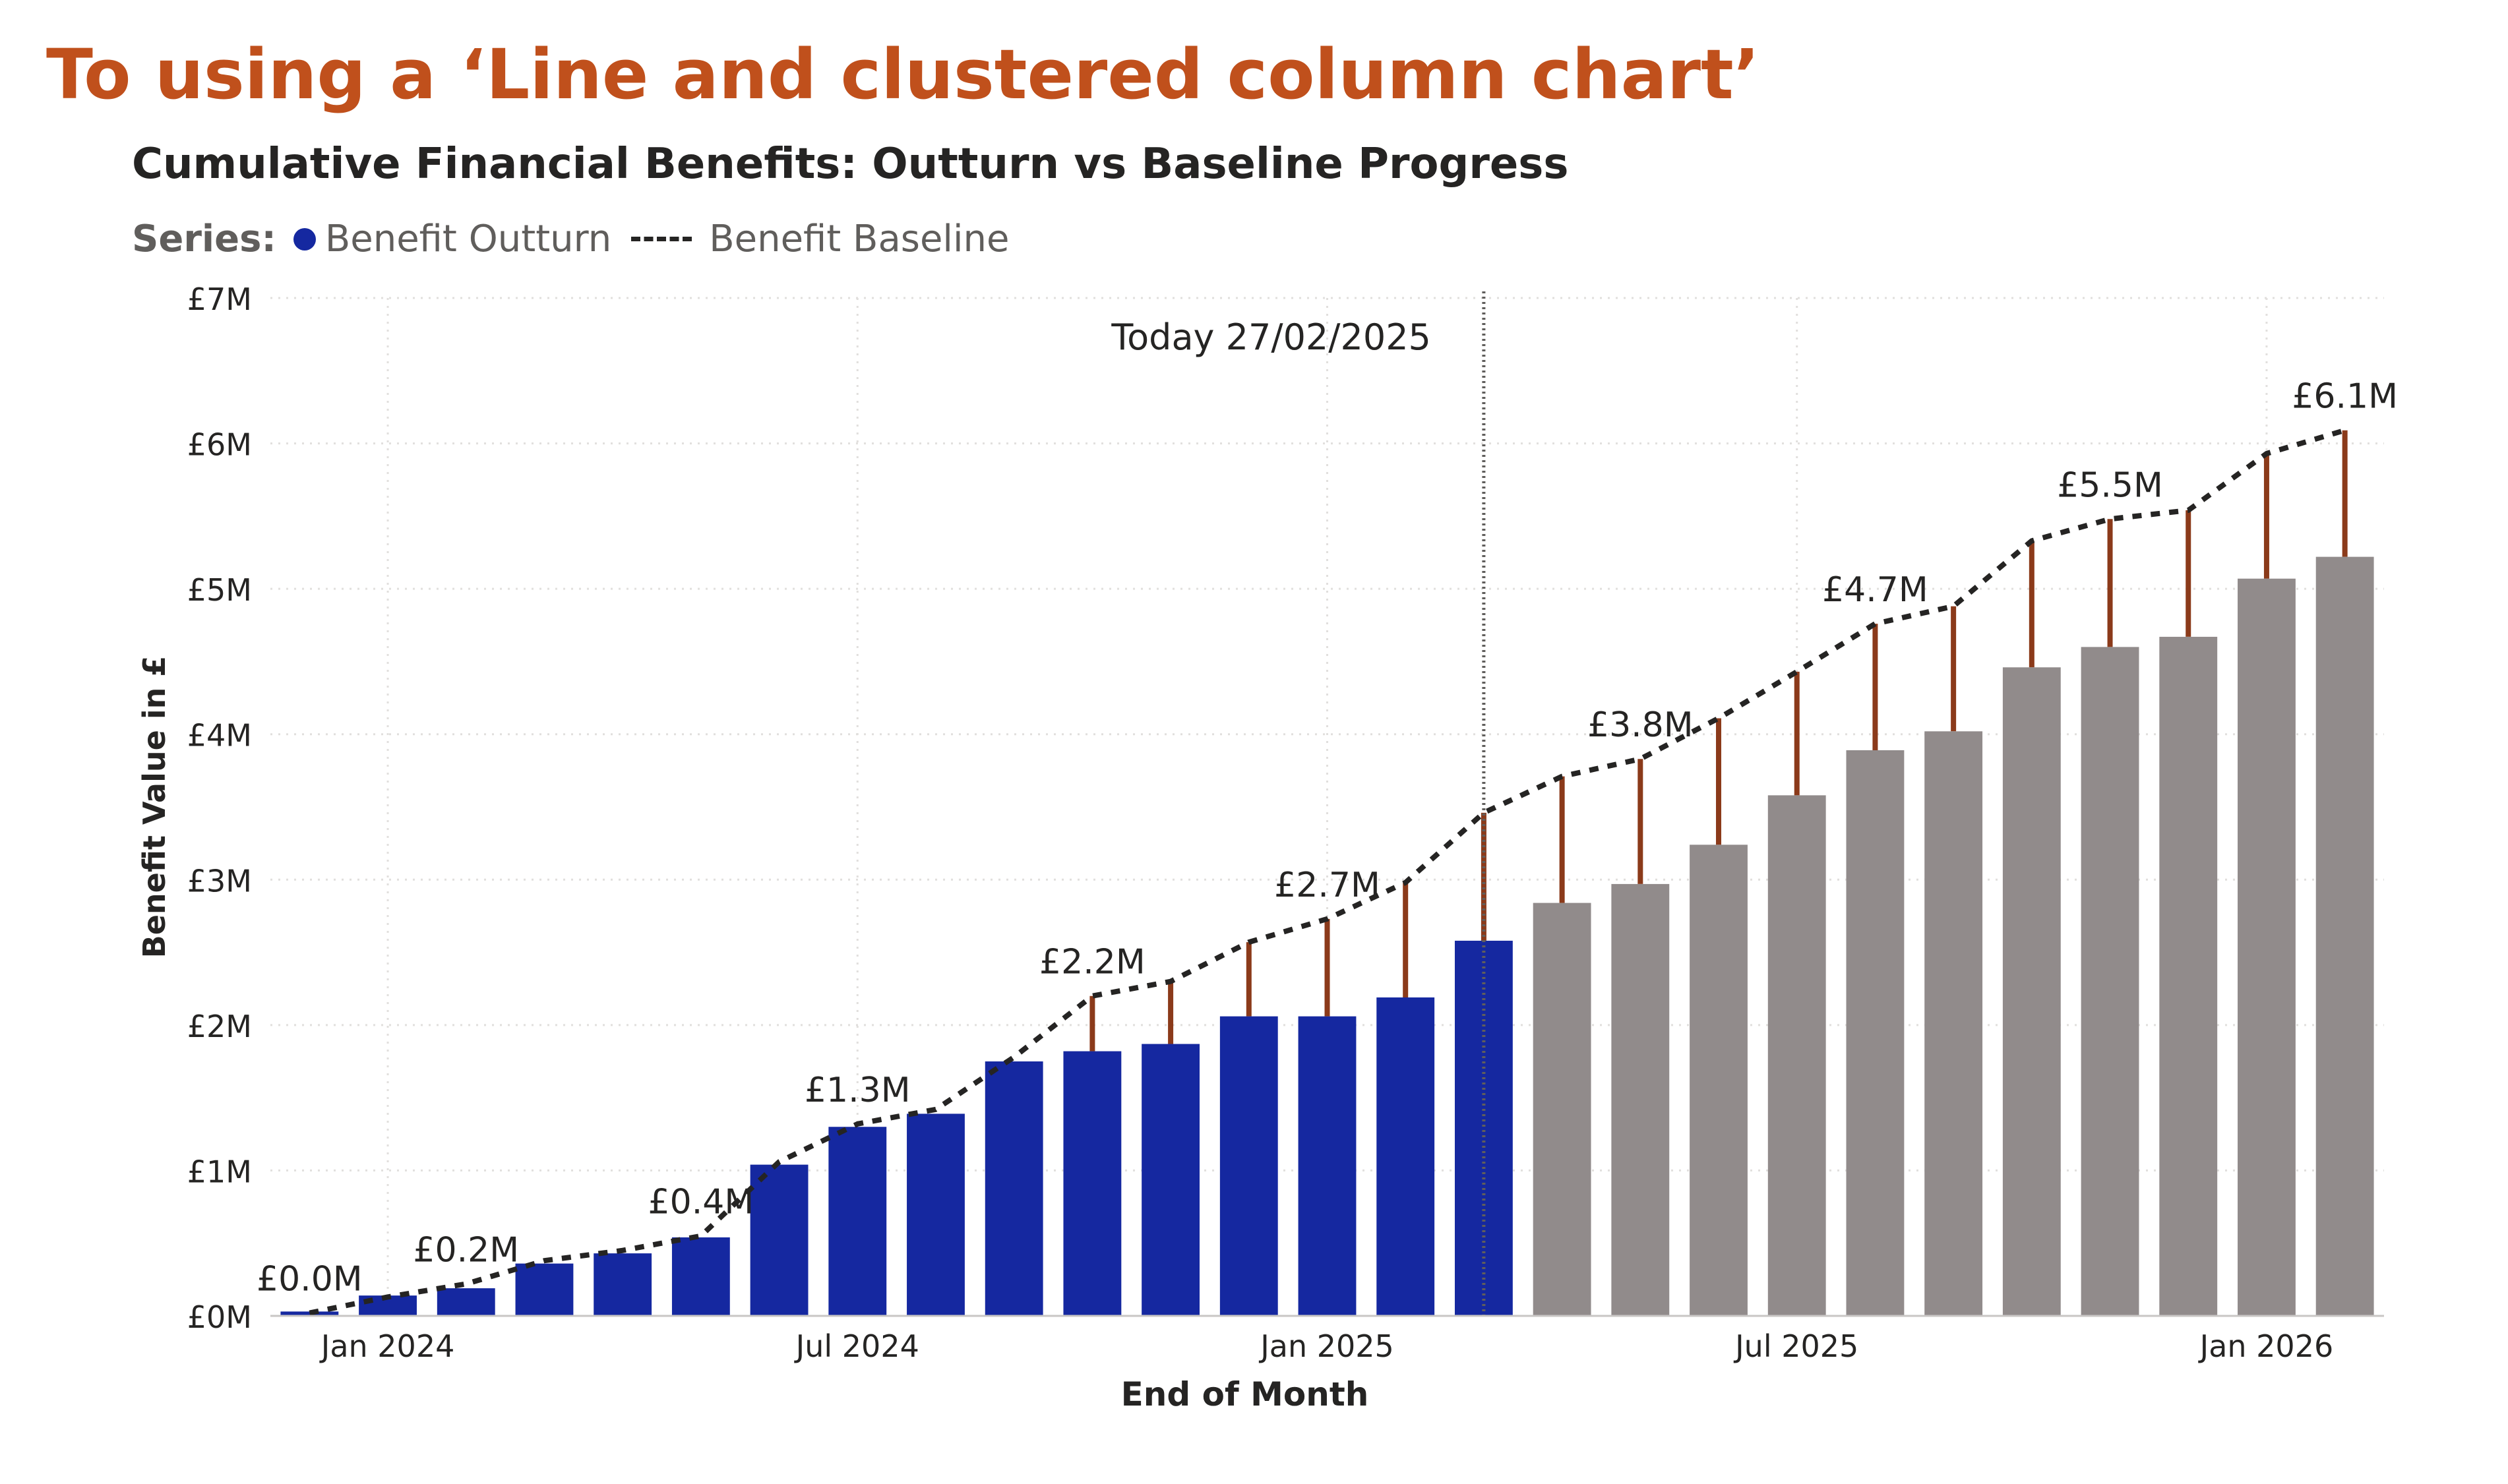  What do you see at coordinates (220, 300) in the screenshot?
I see `y-tick-label: £7M` at bounding box center [220, 300].